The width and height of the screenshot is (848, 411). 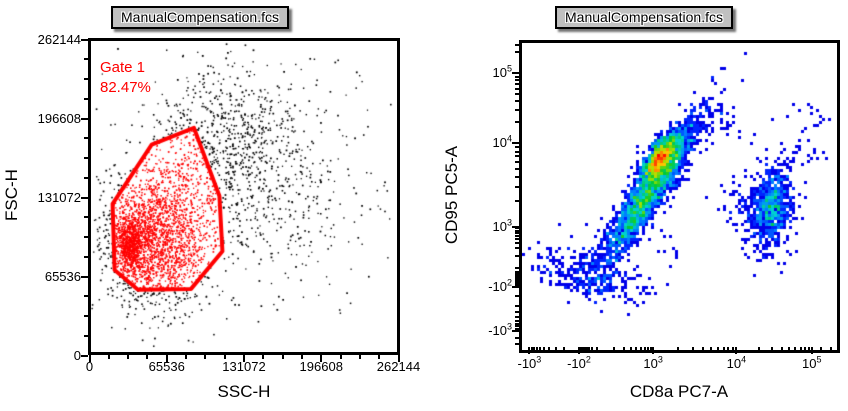 What do you see at coordinates (166, 366) in the screenshot?
I see `x-tick-label: 65536` at bounding box center [166, 366].